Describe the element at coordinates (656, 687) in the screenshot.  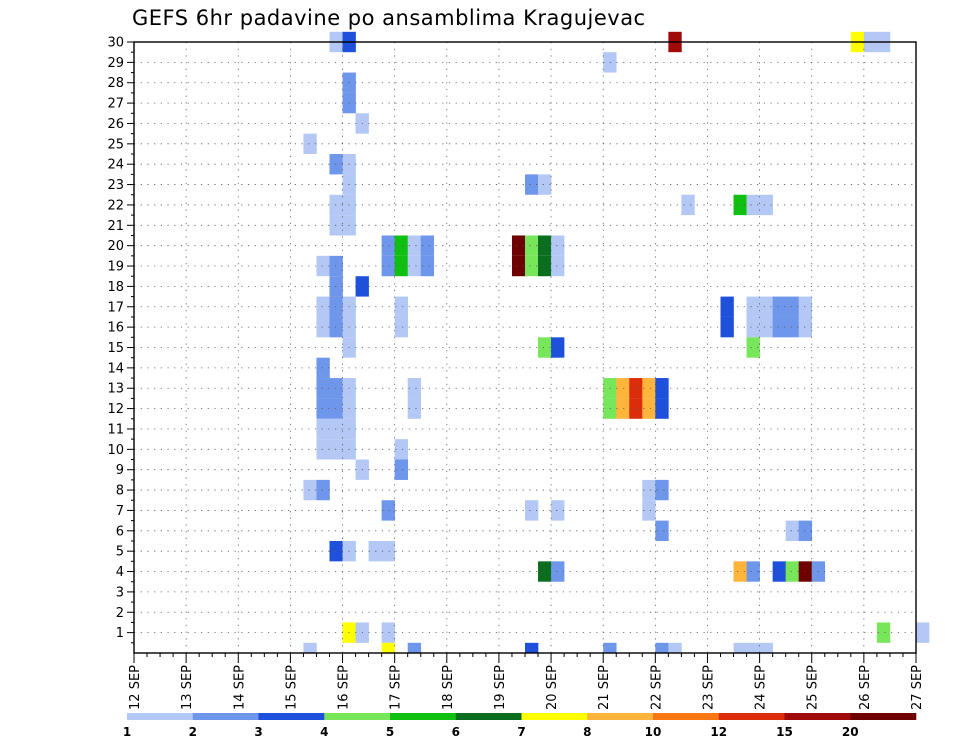
I see `x-tick-label: 22 SEP` at that location.